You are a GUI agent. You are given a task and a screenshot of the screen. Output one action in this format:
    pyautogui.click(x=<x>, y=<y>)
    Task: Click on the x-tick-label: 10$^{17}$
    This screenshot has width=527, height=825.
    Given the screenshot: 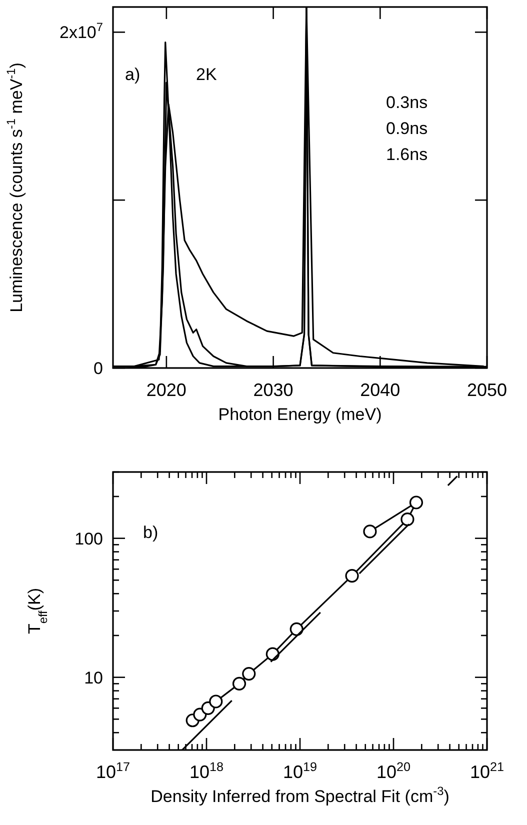 What is the action you would take?
    pyautogui.click(x=113, y=771)
    